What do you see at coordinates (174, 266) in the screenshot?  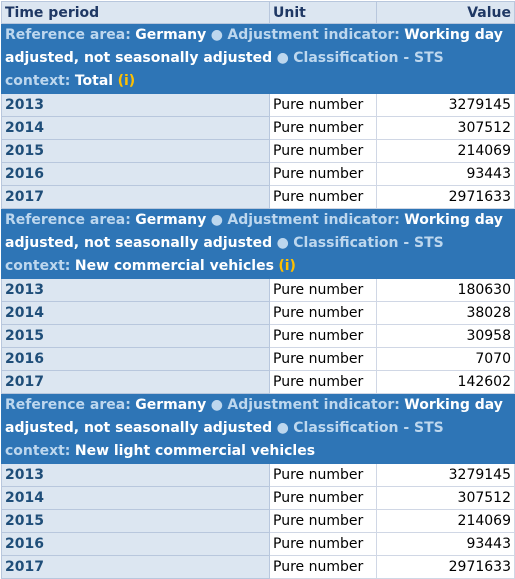 I see `classification-value: New commercial vehicles` at bounding box center [174, 266].